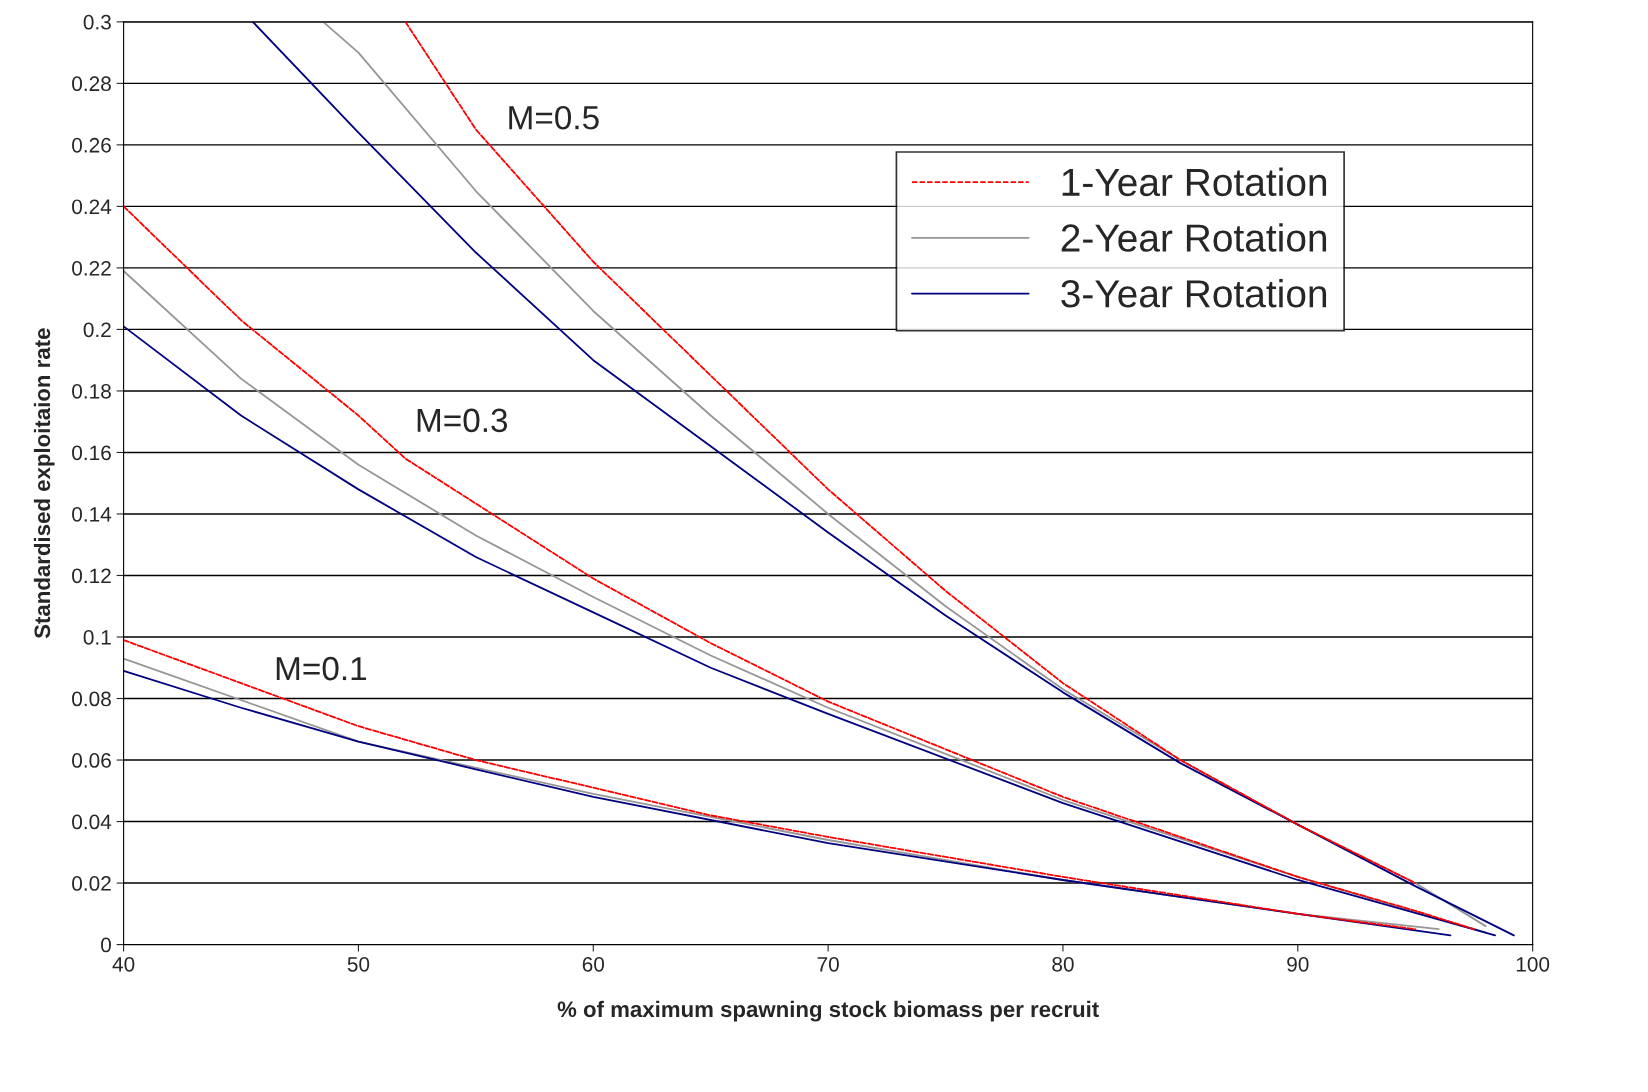 This screenshot has height=1092, width=1648. What do you see at coordinates (1194, 237) in the screenshot?
I see `legend-label: 2-Year Rotation` at bounding box center [1194, 237].